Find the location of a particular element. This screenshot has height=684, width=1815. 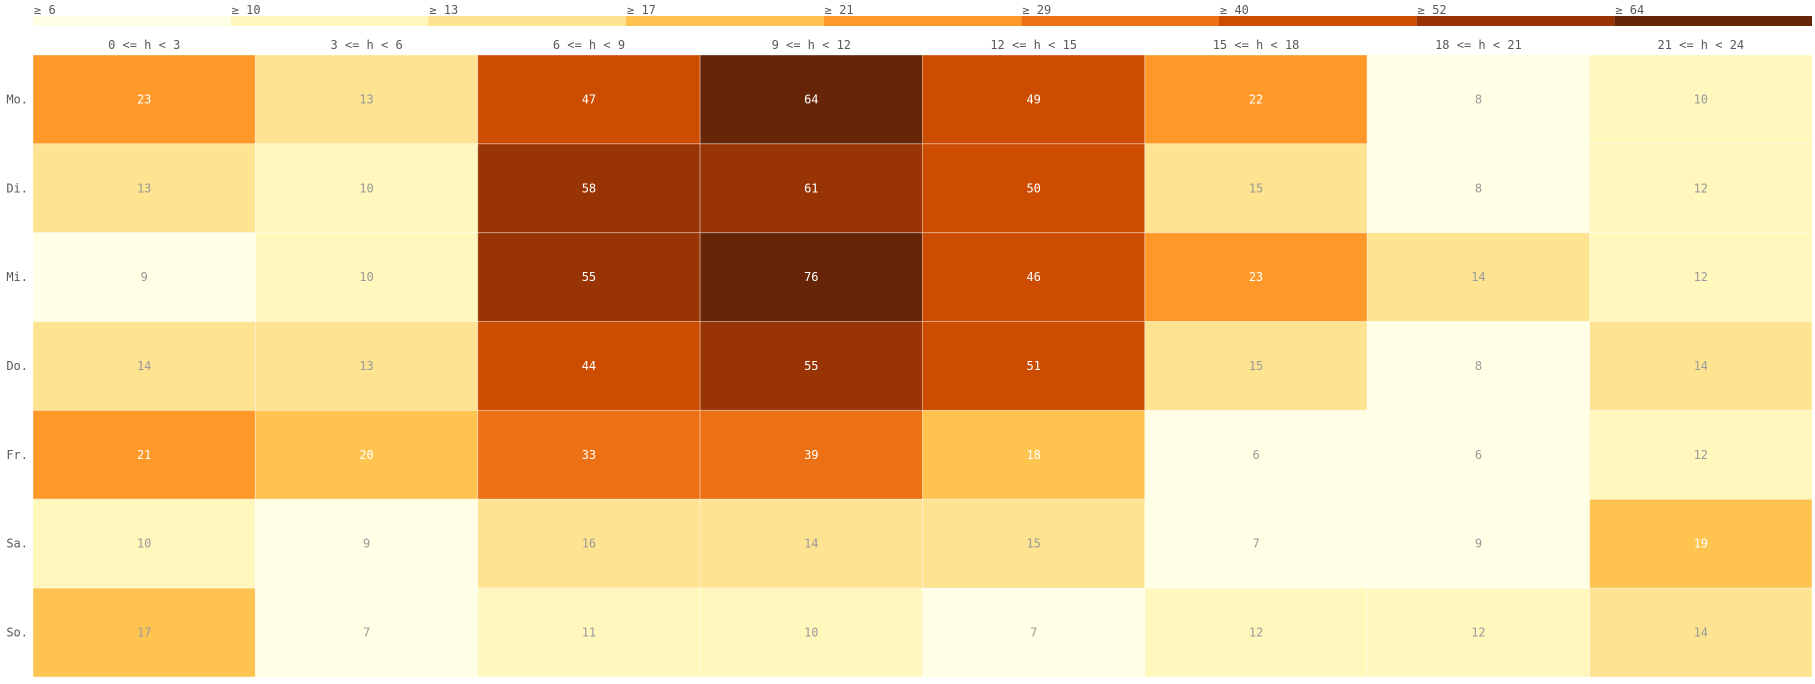

row-labels: Mo. Di. Mi. Do. Fr. Sa. So. is located at coordinates (17, 365).